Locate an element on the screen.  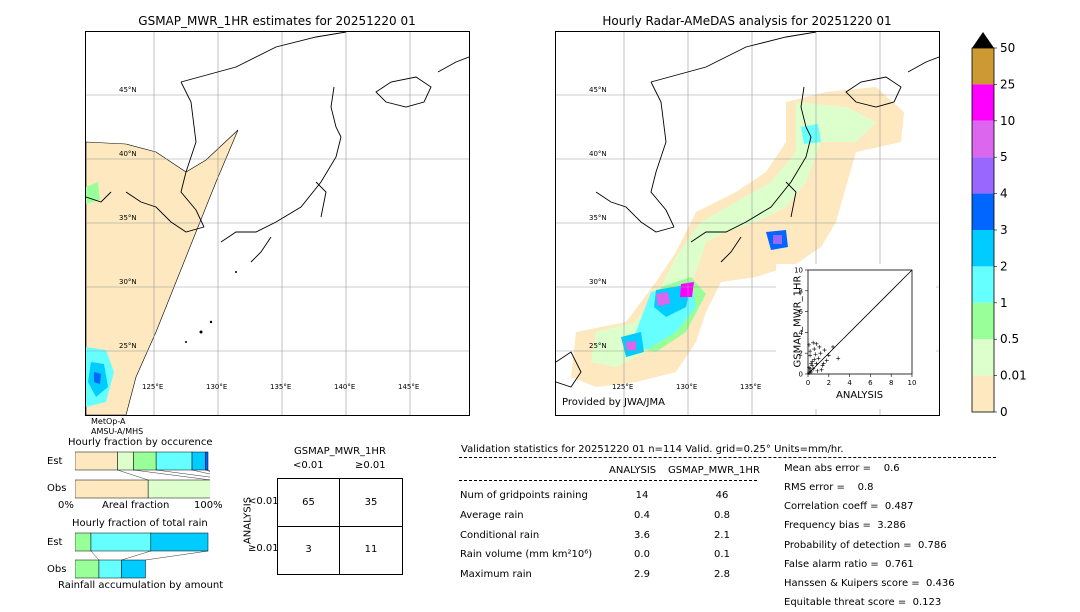
left-lat-30: 30°N is located at coordinates (128, 282).